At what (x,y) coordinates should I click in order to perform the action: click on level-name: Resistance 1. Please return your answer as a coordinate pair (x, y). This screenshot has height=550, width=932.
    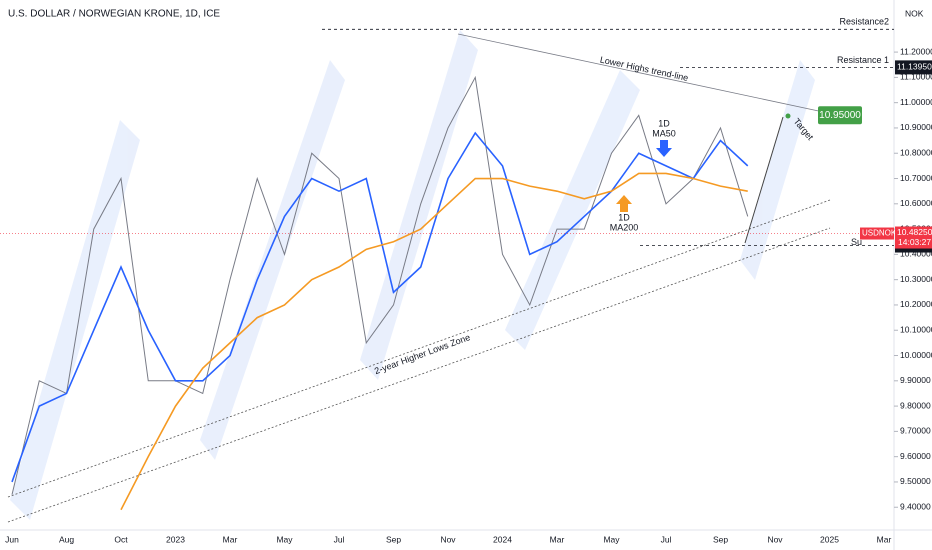
    Looking at the image, I should click on (863, 60).